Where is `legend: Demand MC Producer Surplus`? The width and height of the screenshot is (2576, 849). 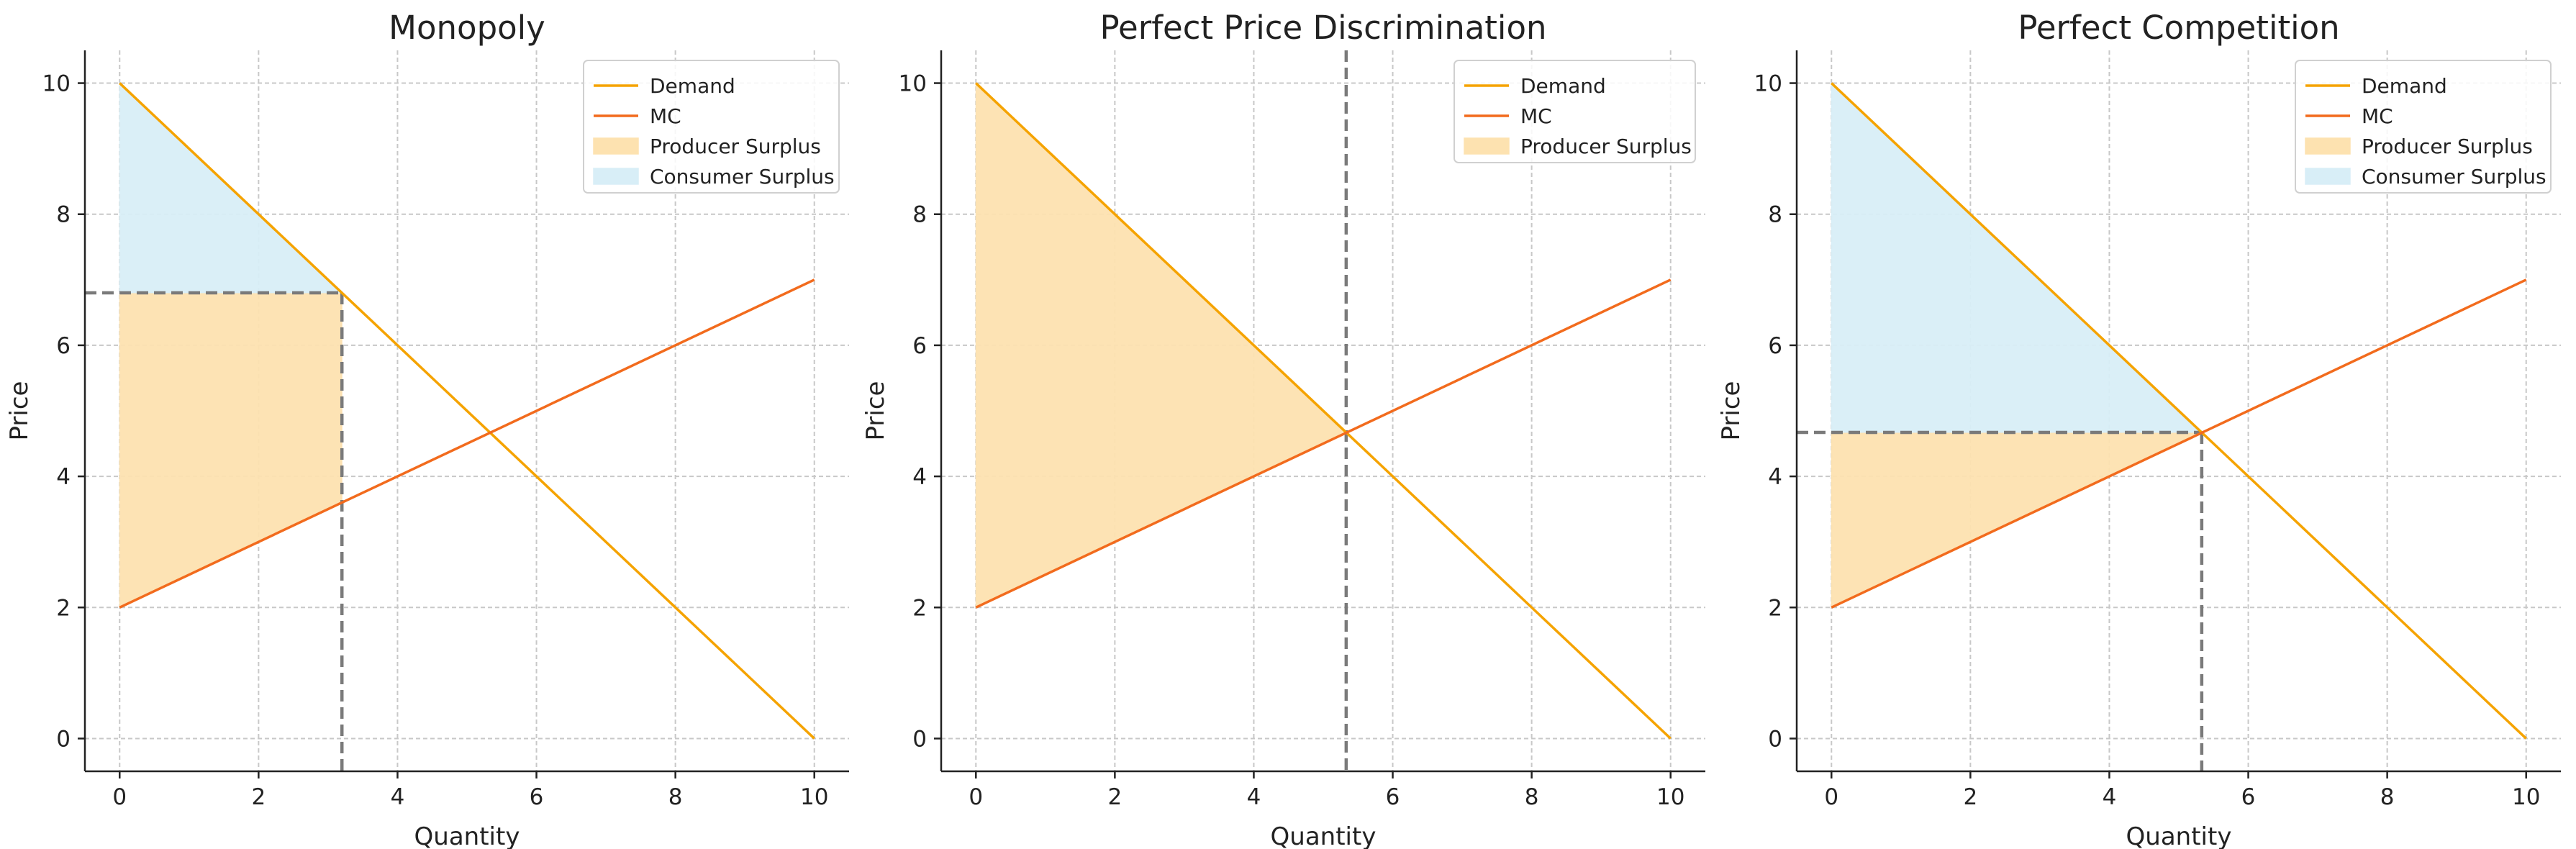 legend: Demand MC Producer Surplus is located at coordinates (1574, 112).